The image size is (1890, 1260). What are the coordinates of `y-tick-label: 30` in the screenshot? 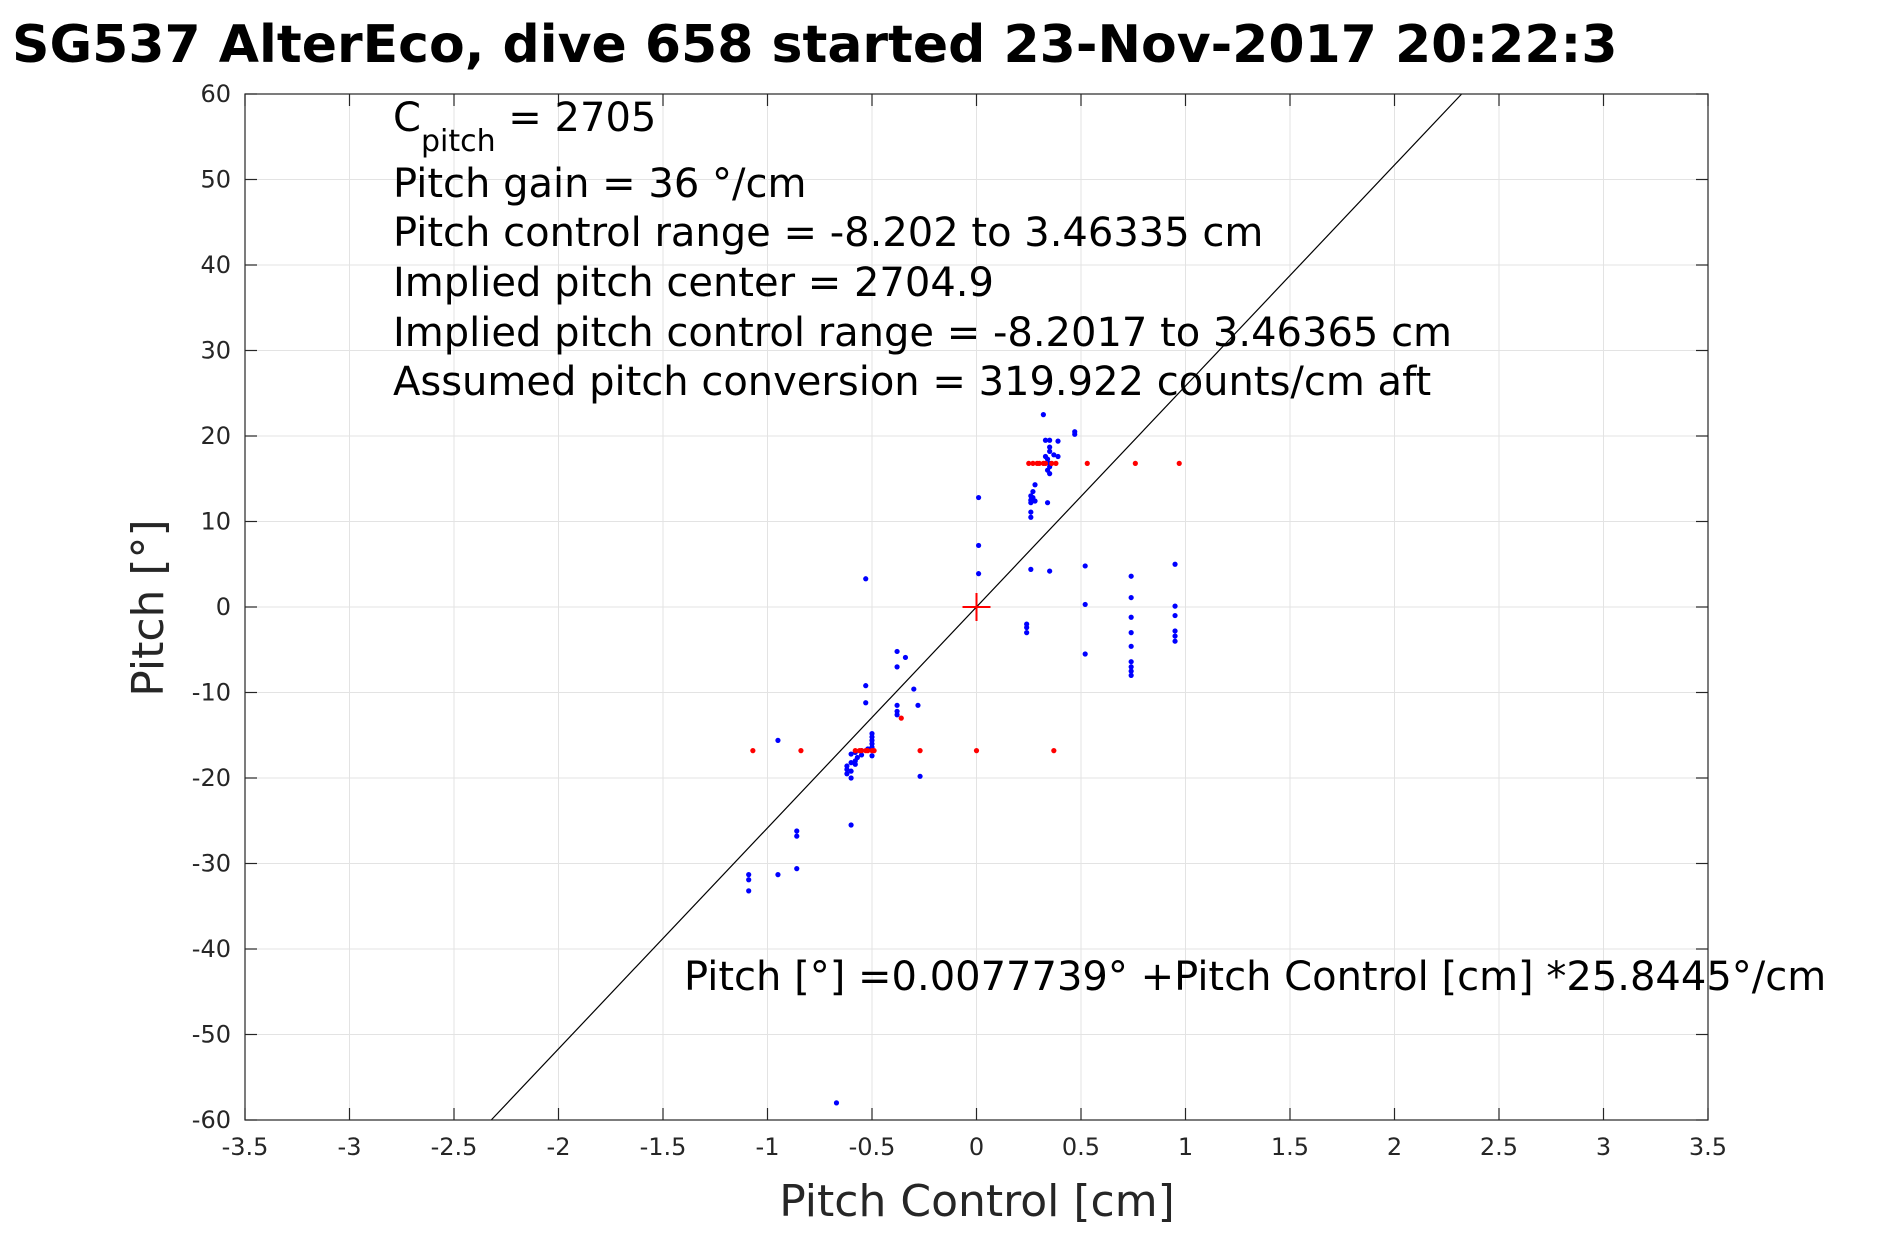 It's located at (215, 351).